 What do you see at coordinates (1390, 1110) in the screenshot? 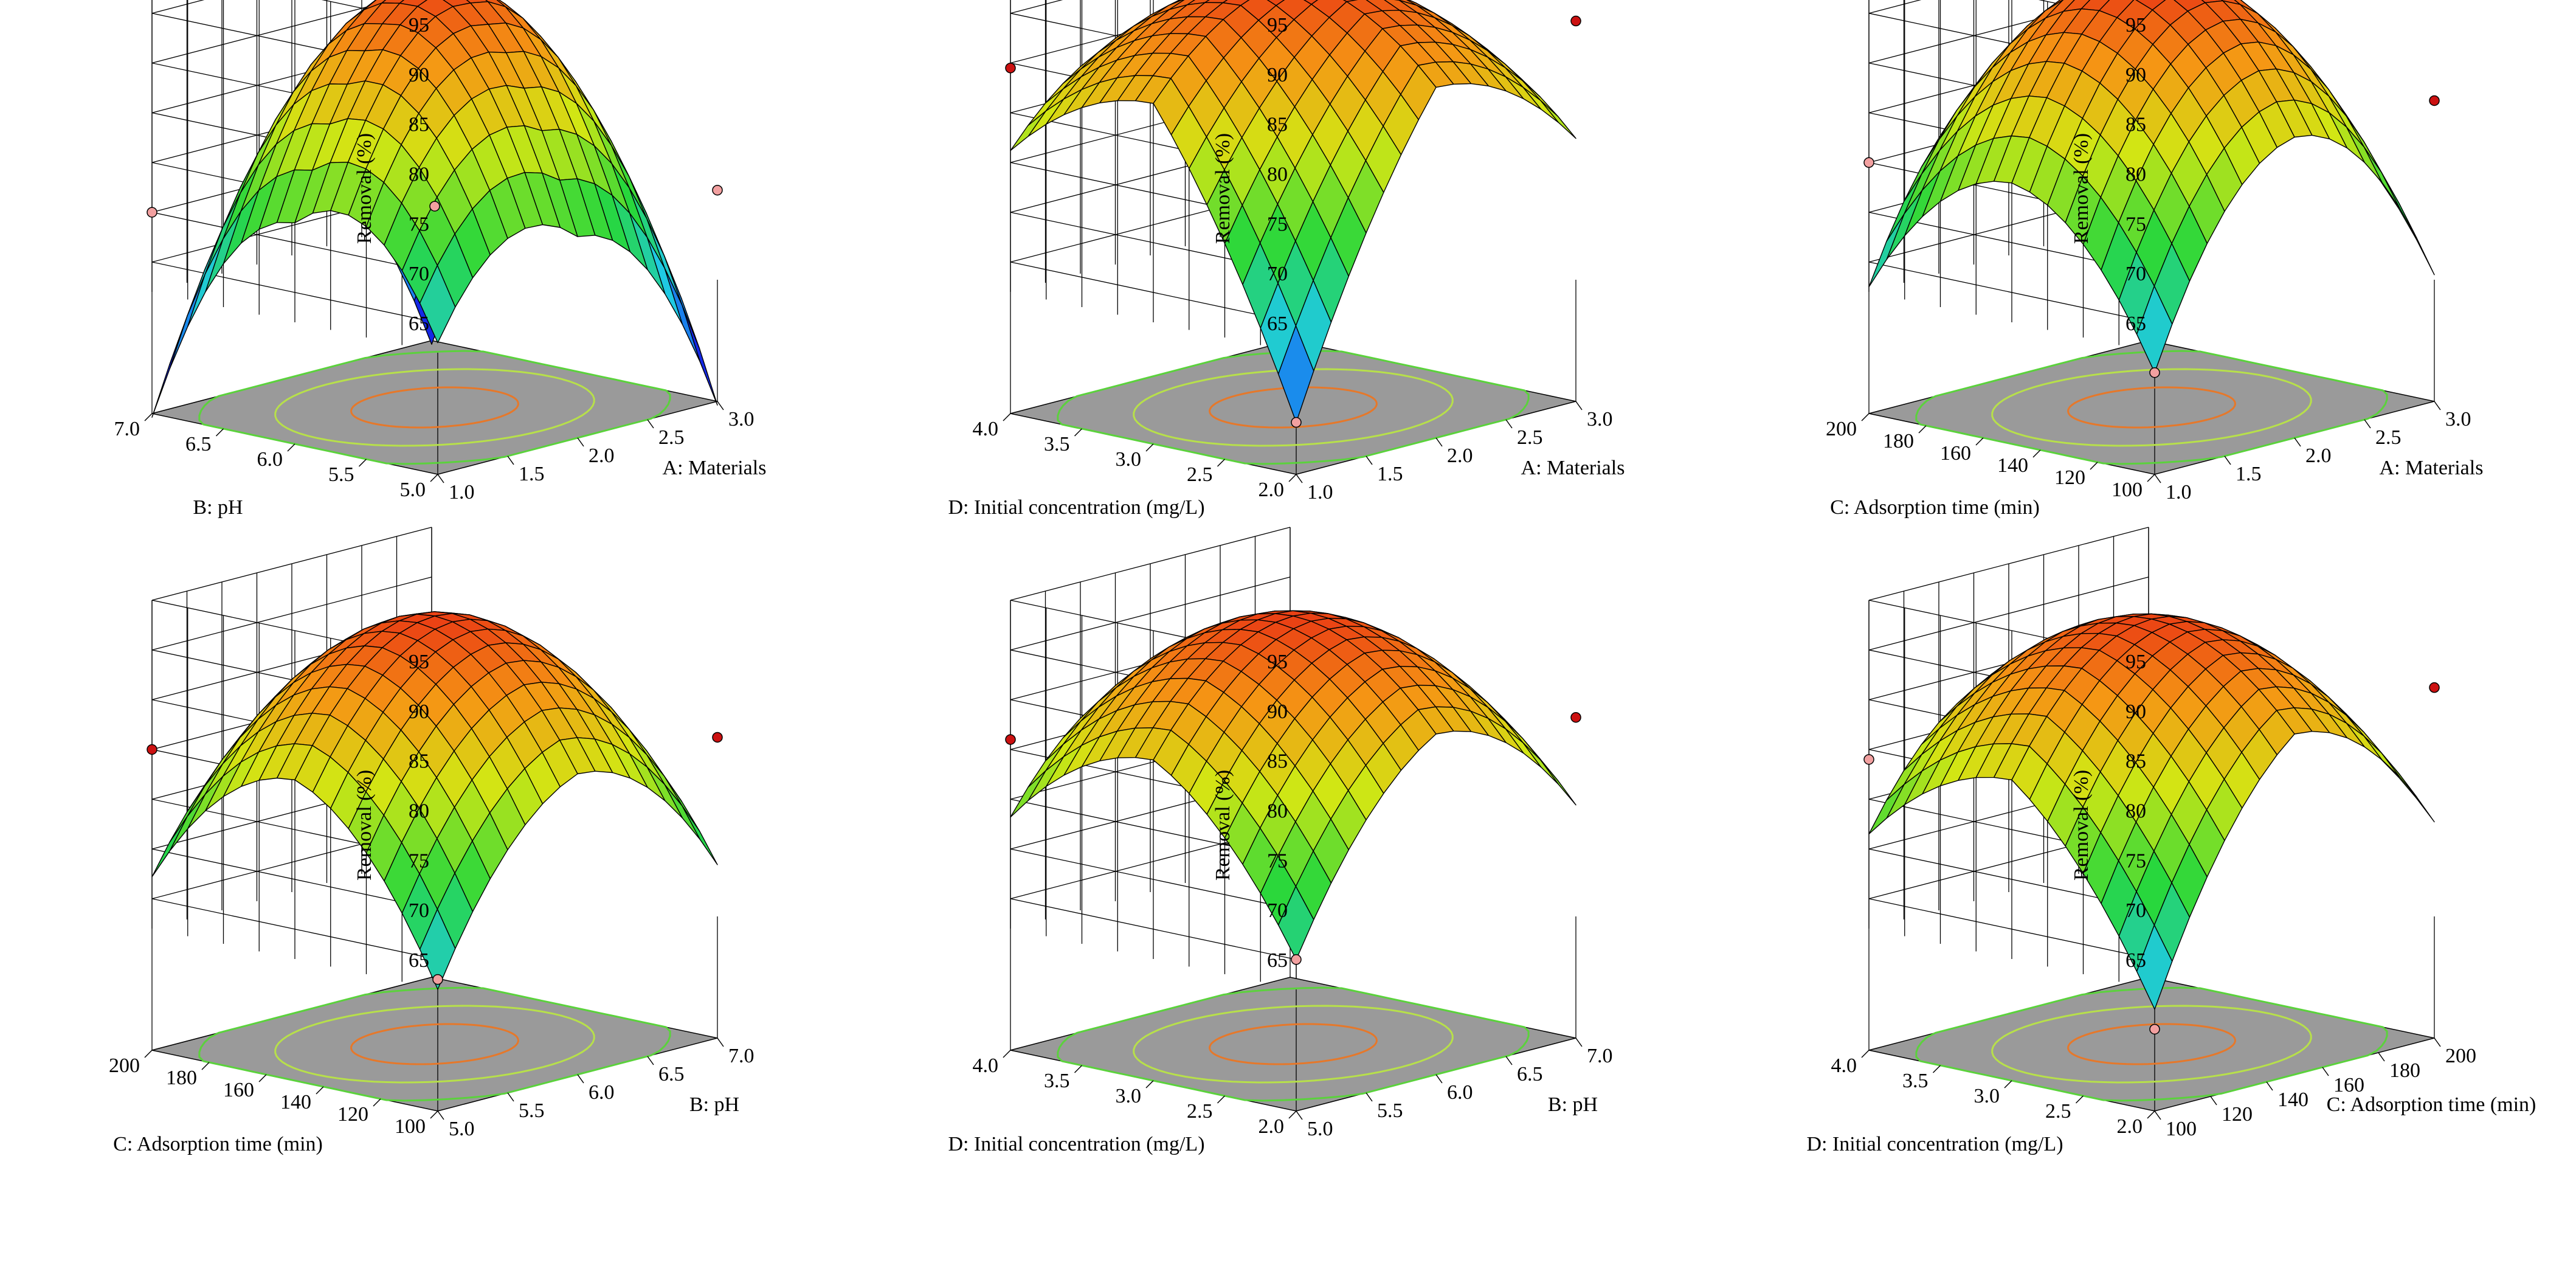
I see `x-tick-label: 5.5` at bounding box center [1390, 1110].